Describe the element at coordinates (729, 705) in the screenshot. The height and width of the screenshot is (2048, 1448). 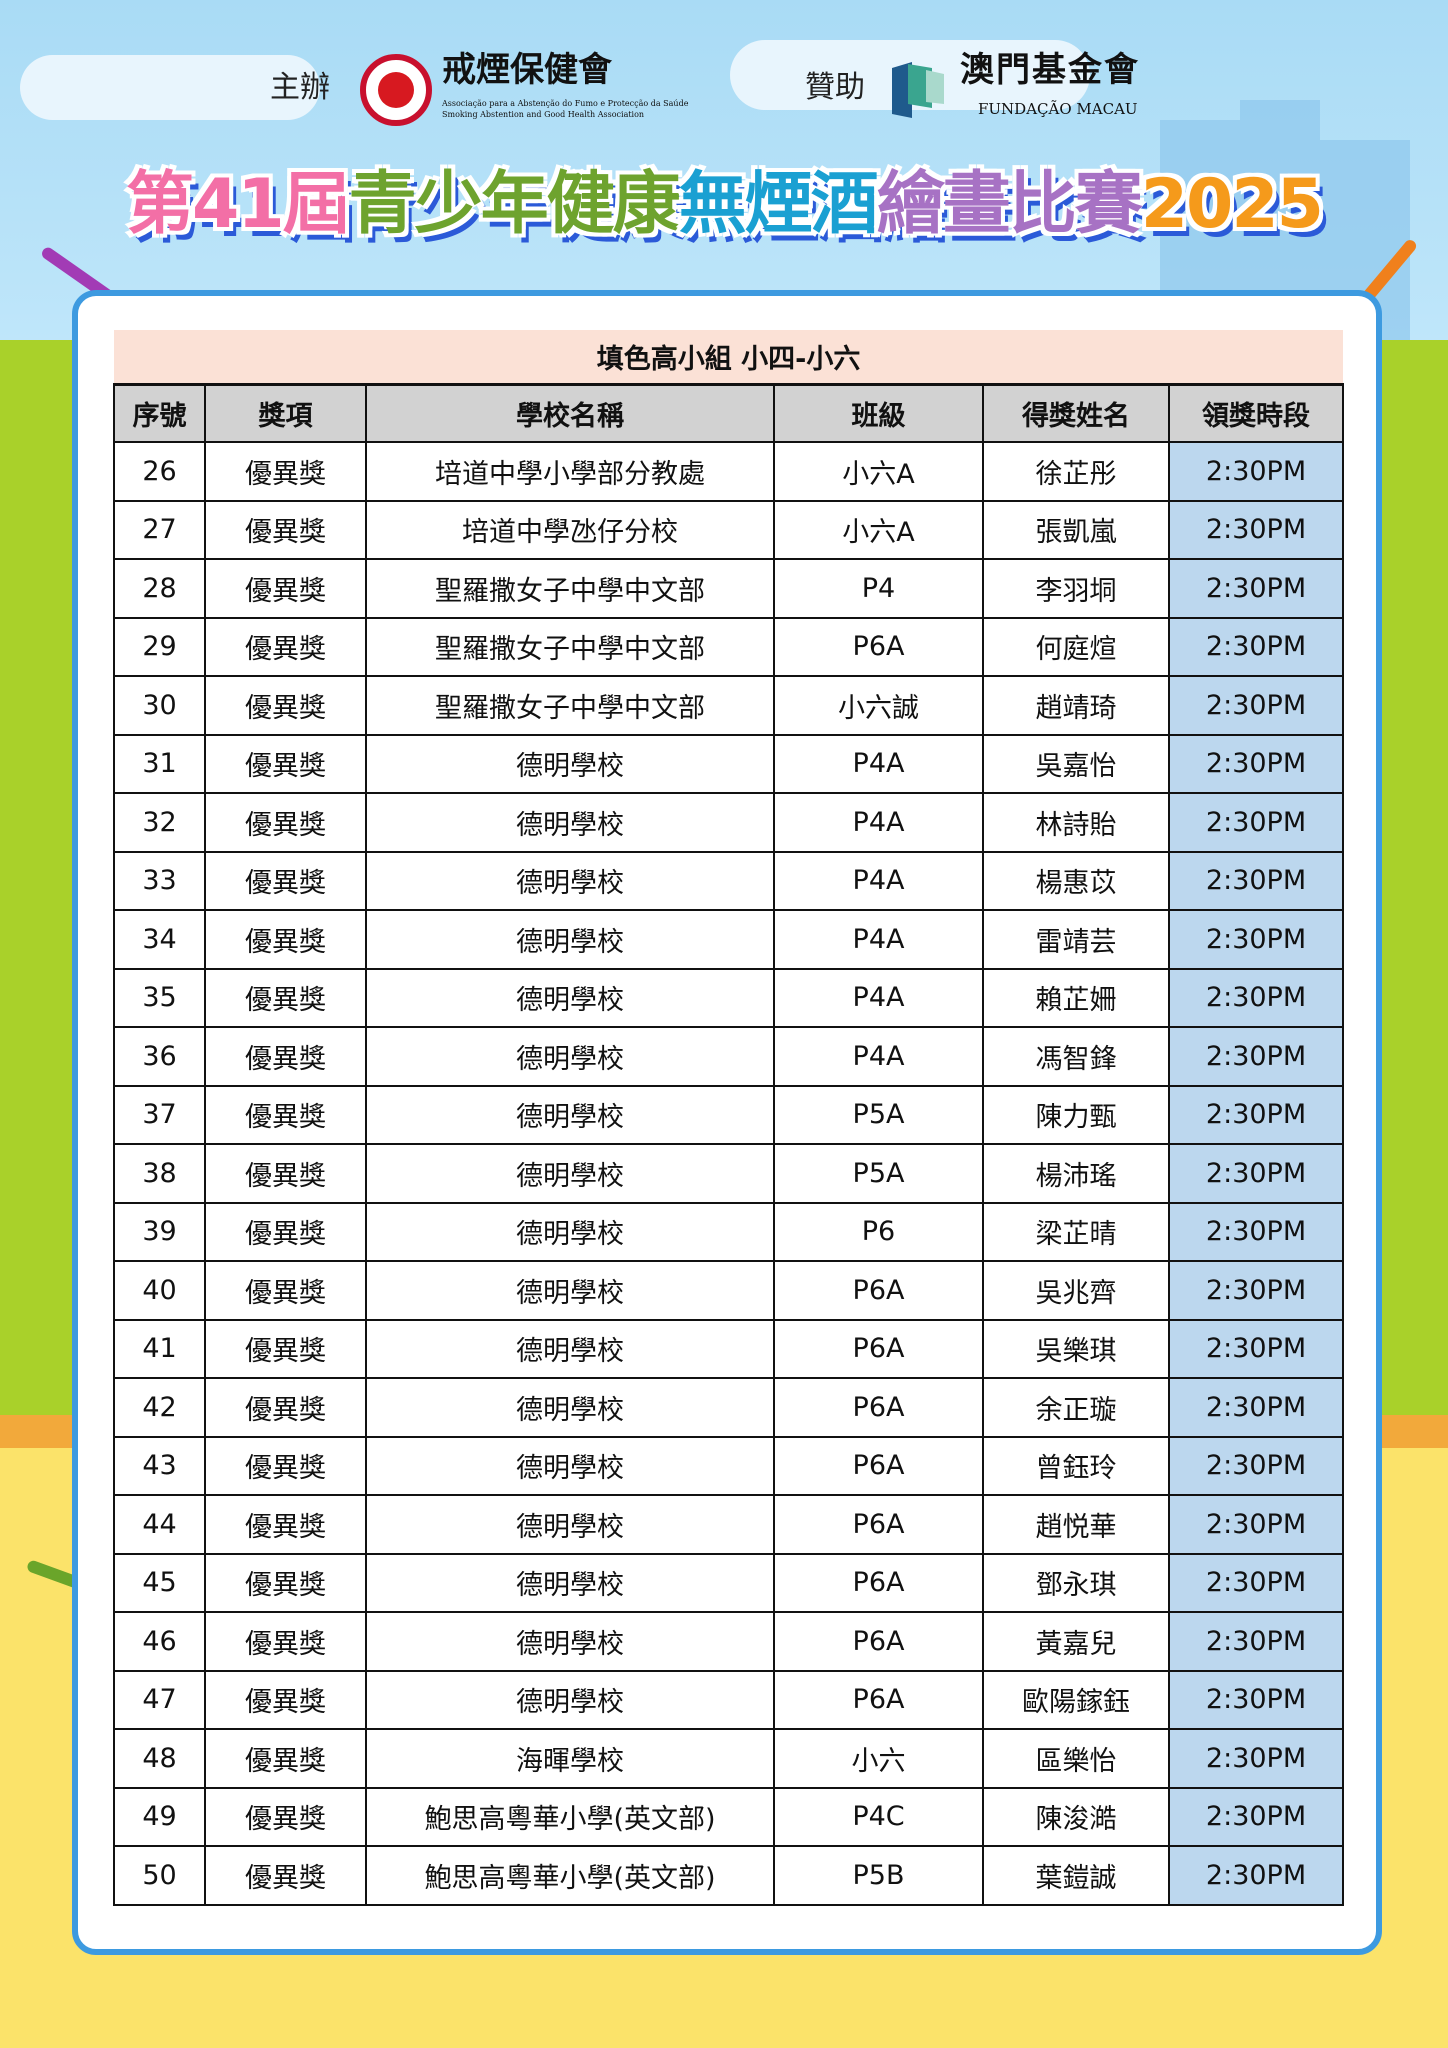
I see `table-row: 30 優異獎 聖羅撒女子中學中文部 小六誠 趙靖琦 2:30PM` at that location.